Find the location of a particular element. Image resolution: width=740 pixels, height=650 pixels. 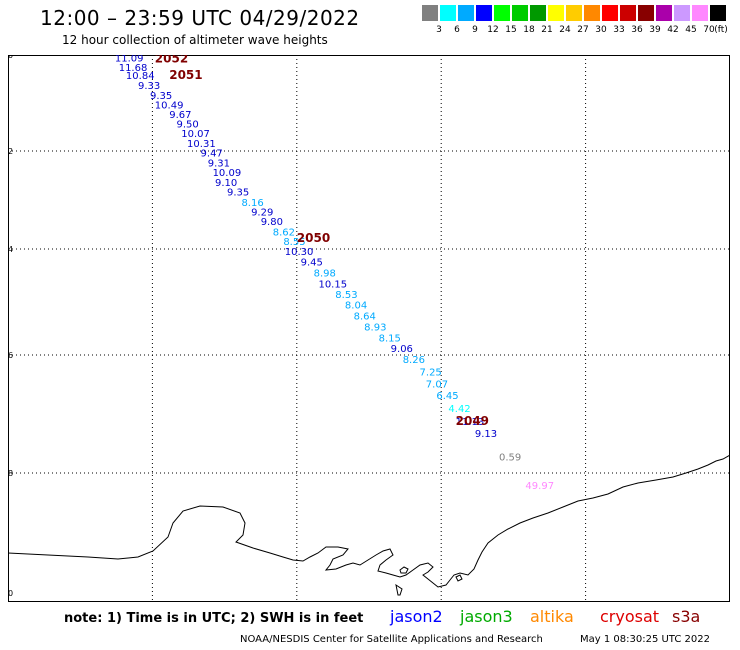

swh-observation: 9.47 is located at coordinates (212, 153).